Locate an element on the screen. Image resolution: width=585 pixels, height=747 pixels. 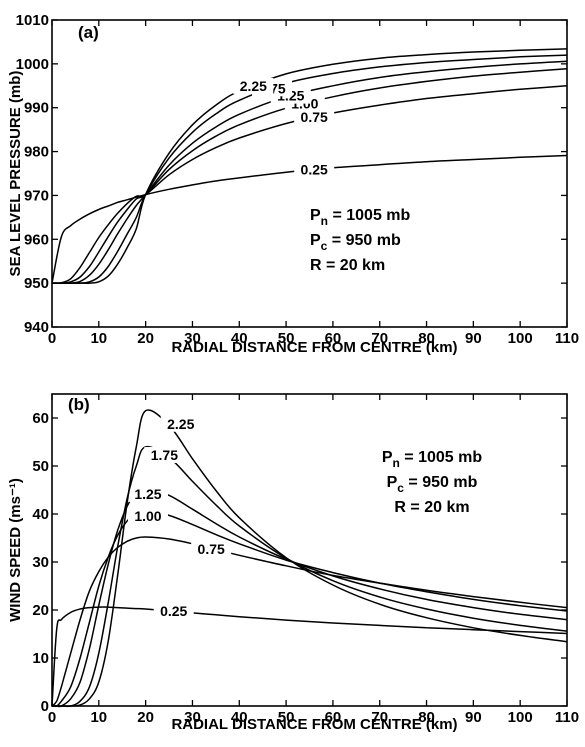
series-line-0.25 is located at coordinates (309, 656).